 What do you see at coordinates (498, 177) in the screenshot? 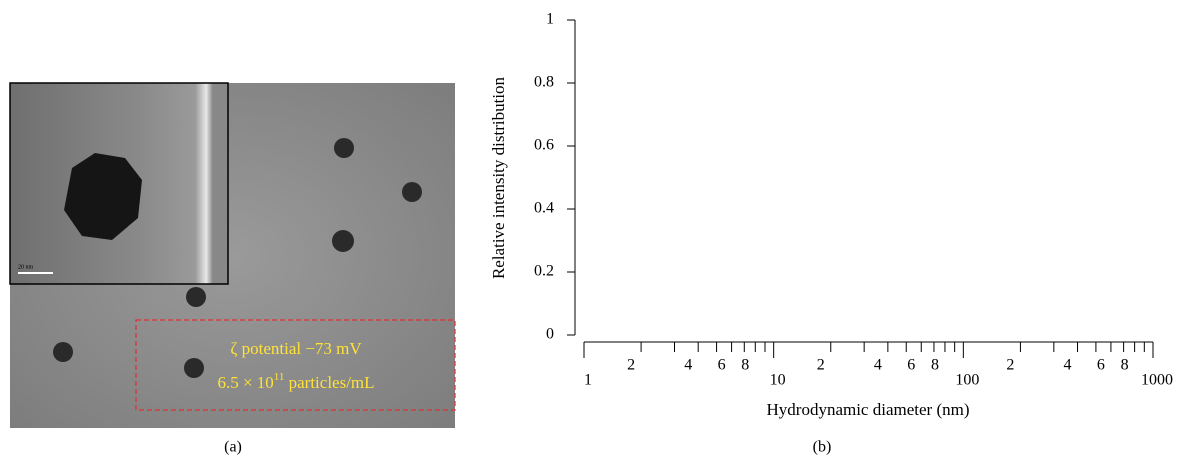
I see `y-axis-title: Relative intensity distribution` at bounding box center [498, 177].